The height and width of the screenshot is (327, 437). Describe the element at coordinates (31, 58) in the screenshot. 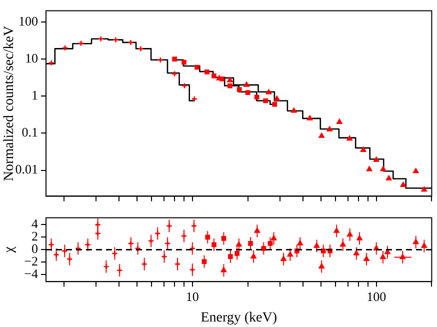

I see `y-tick-label: 10` at that location.